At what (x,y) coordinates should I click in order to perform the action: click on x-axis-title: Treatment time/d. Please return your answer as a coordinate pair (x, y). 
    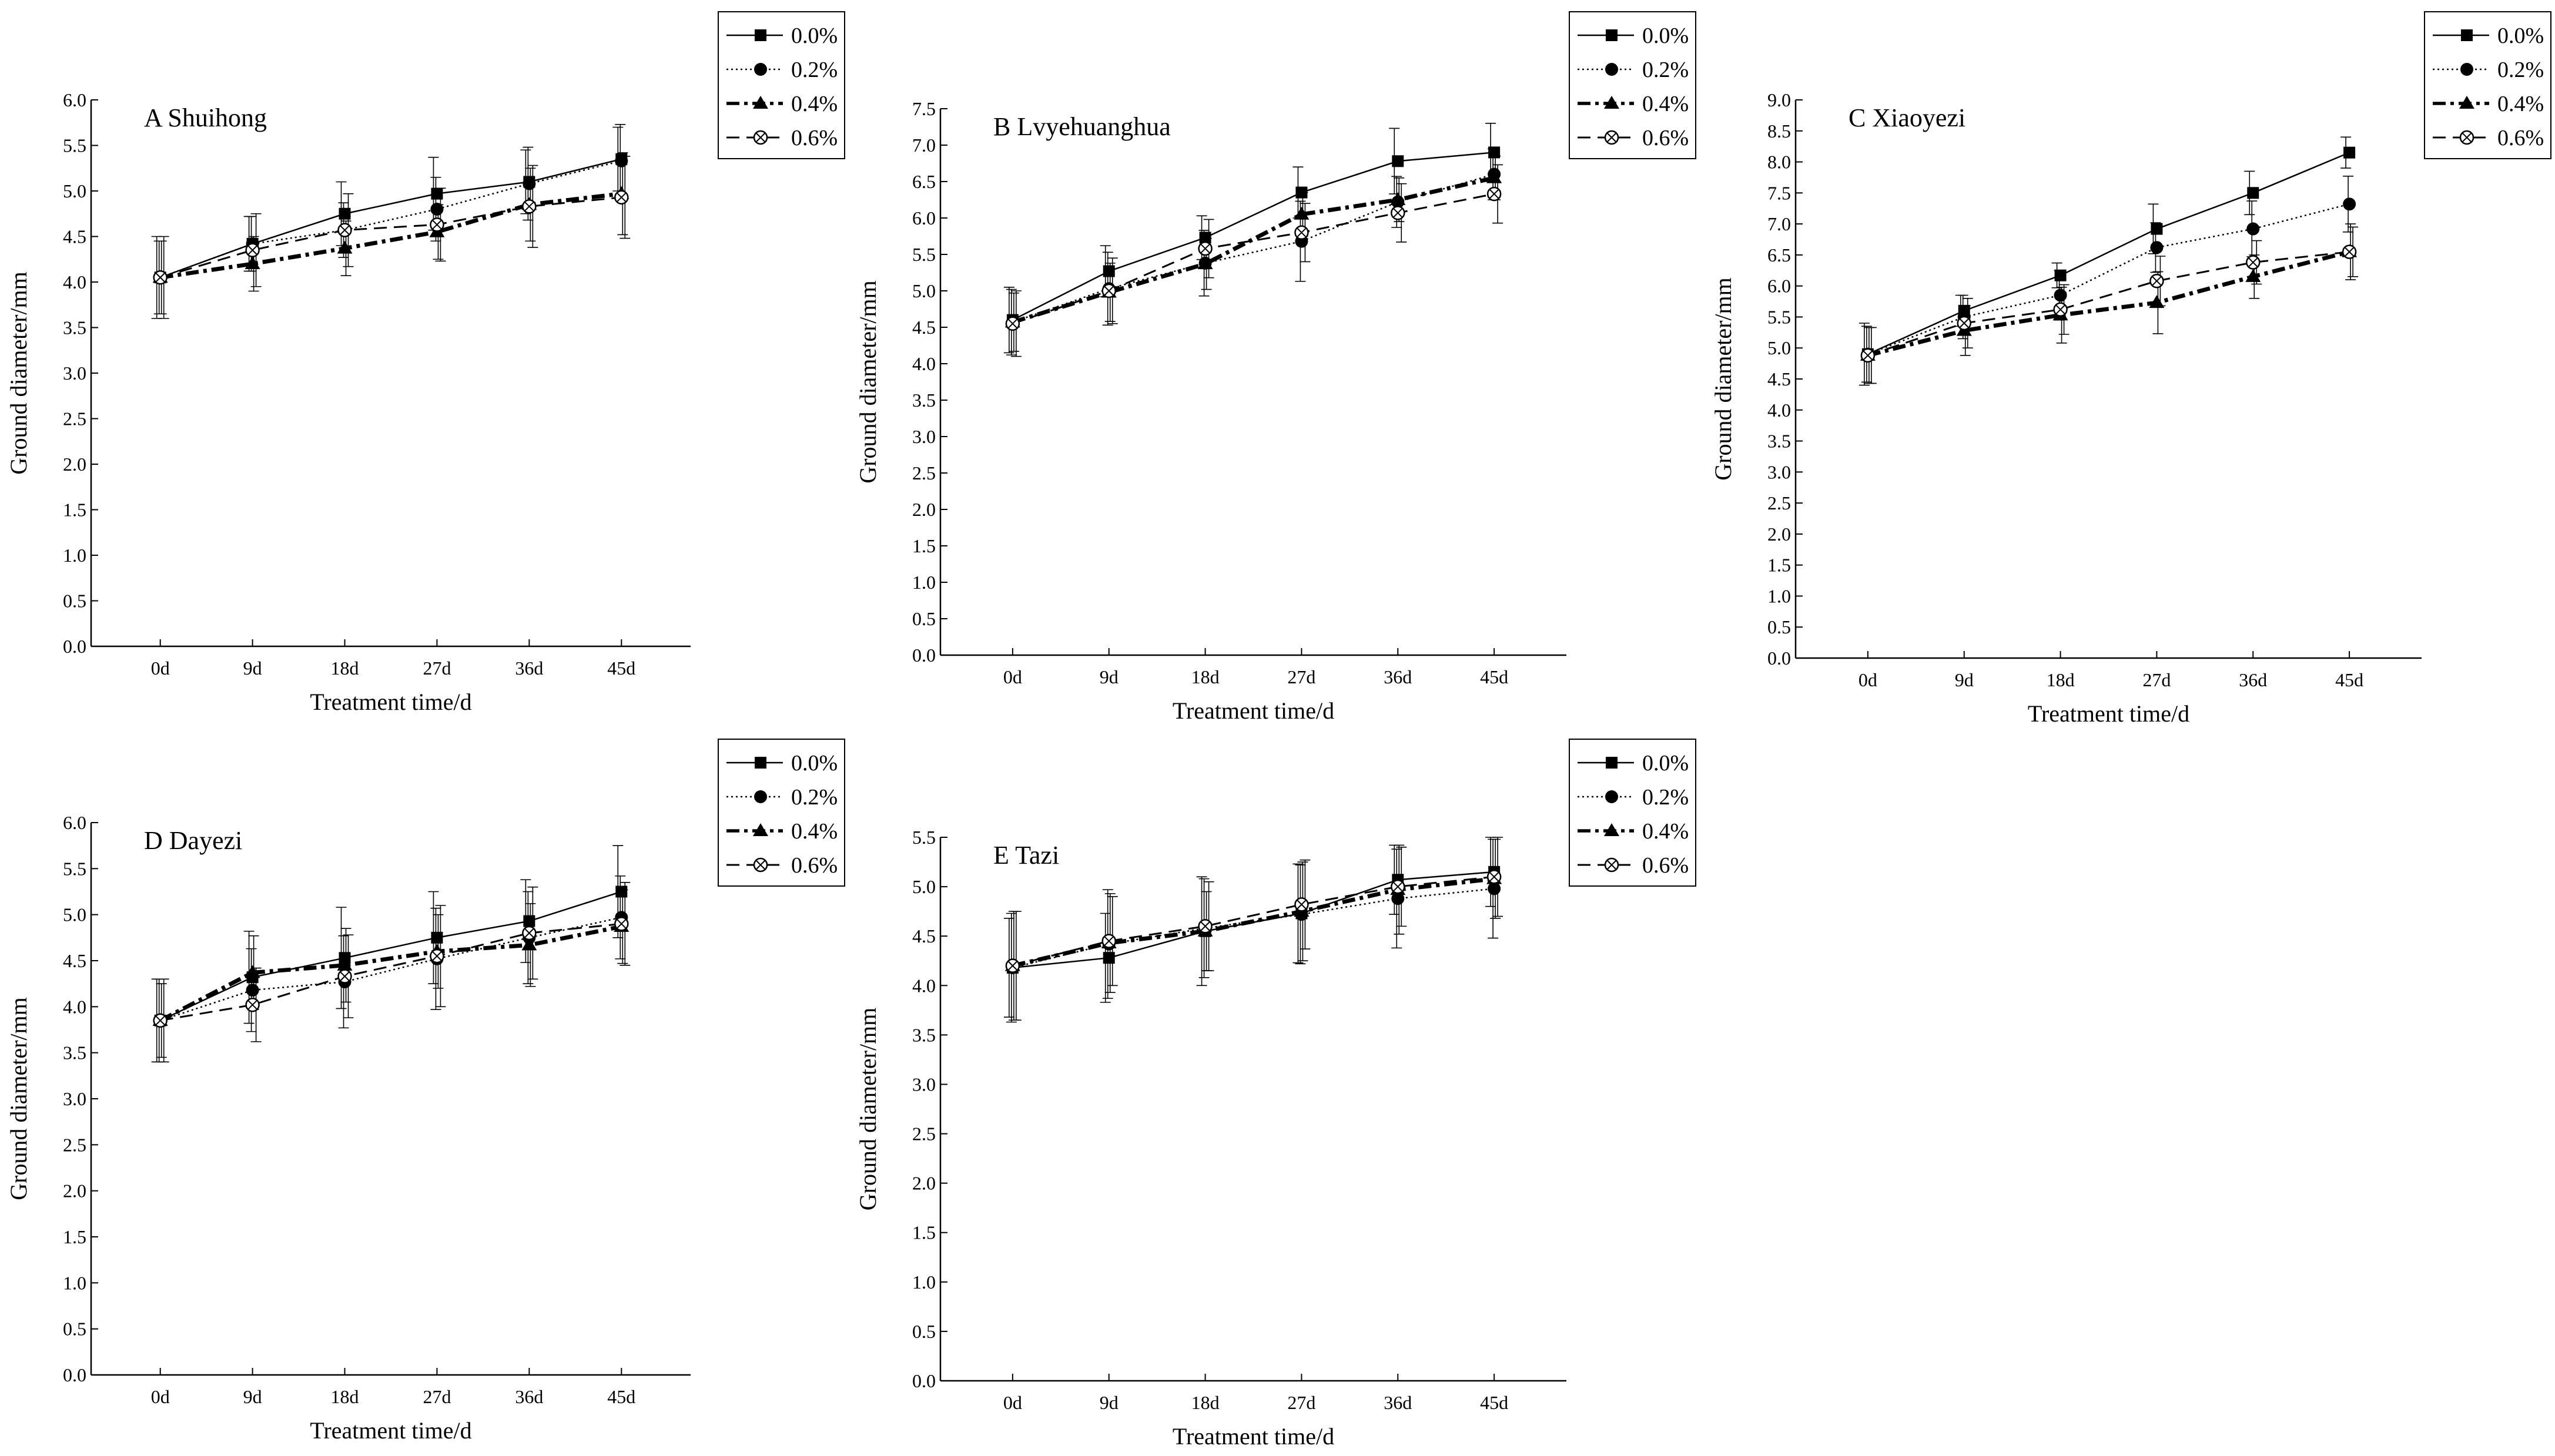
    Looking at the image, I should click on (2108, 713).